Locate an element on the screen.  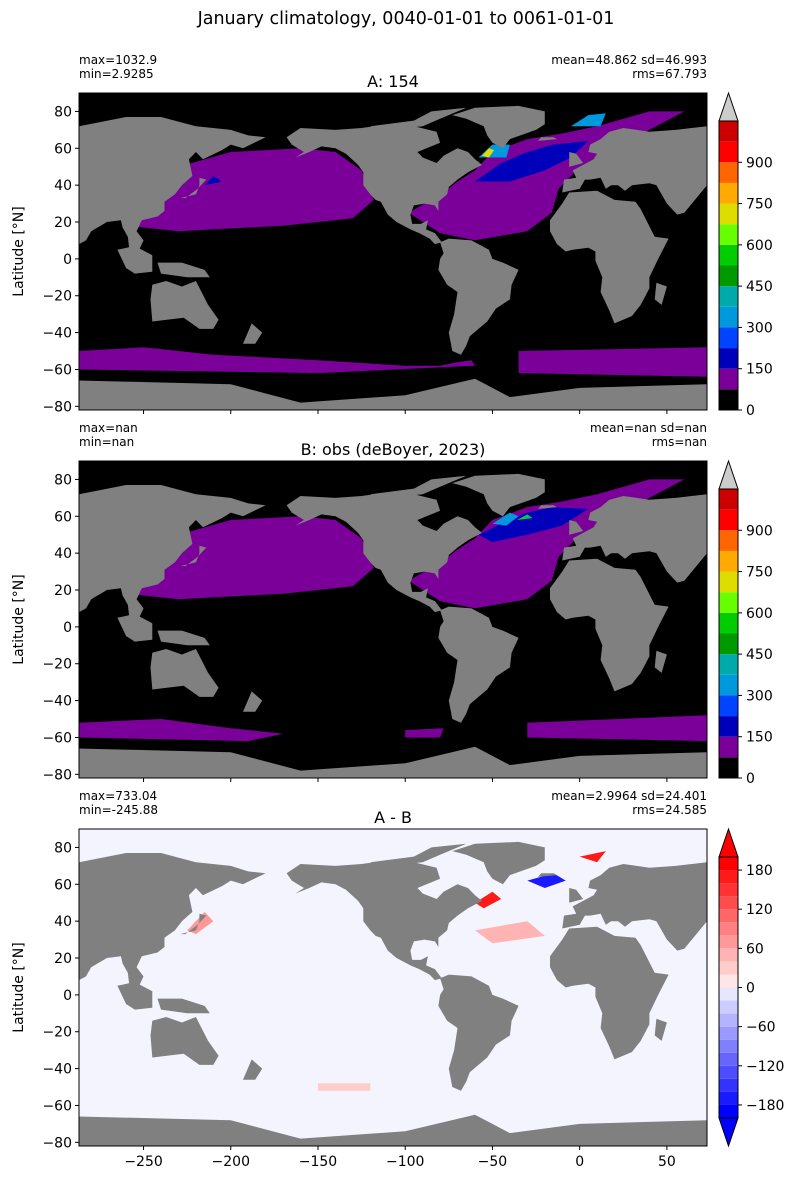
colorbar-tick-label: −180 is located at coordinates (765, 1106).